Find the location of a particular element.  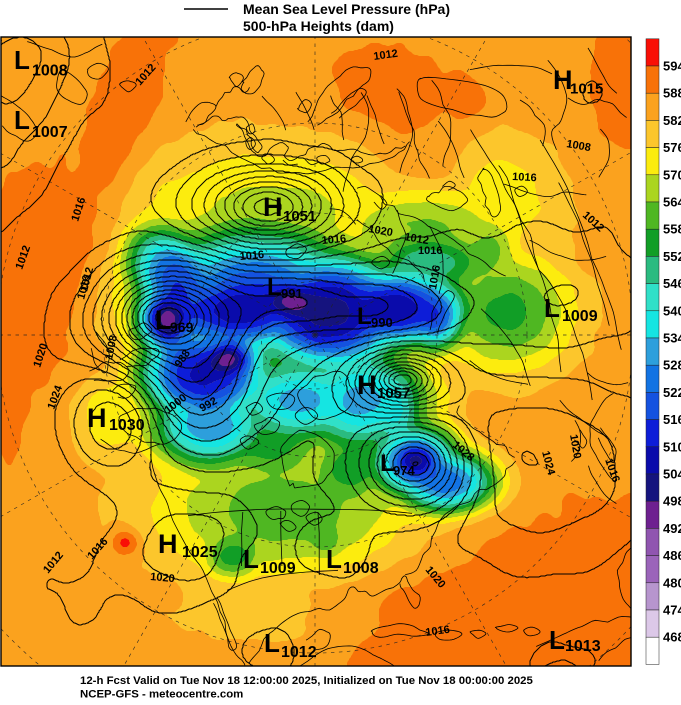

svg-text: 480 is located at coordinates (672, 582).